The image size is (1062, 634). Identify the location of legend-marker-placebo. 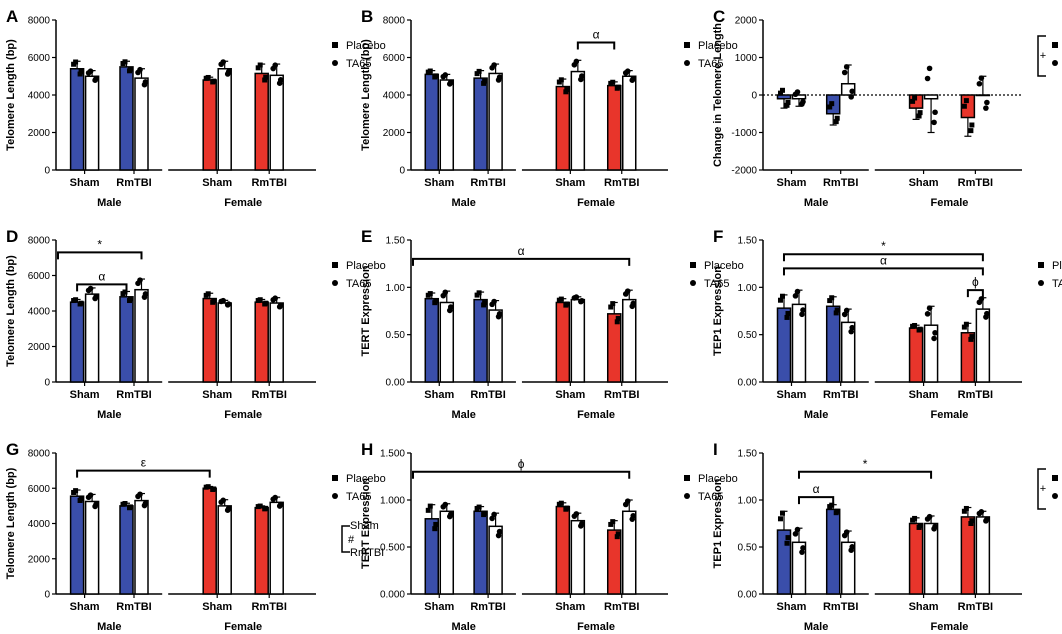
(687, 45).